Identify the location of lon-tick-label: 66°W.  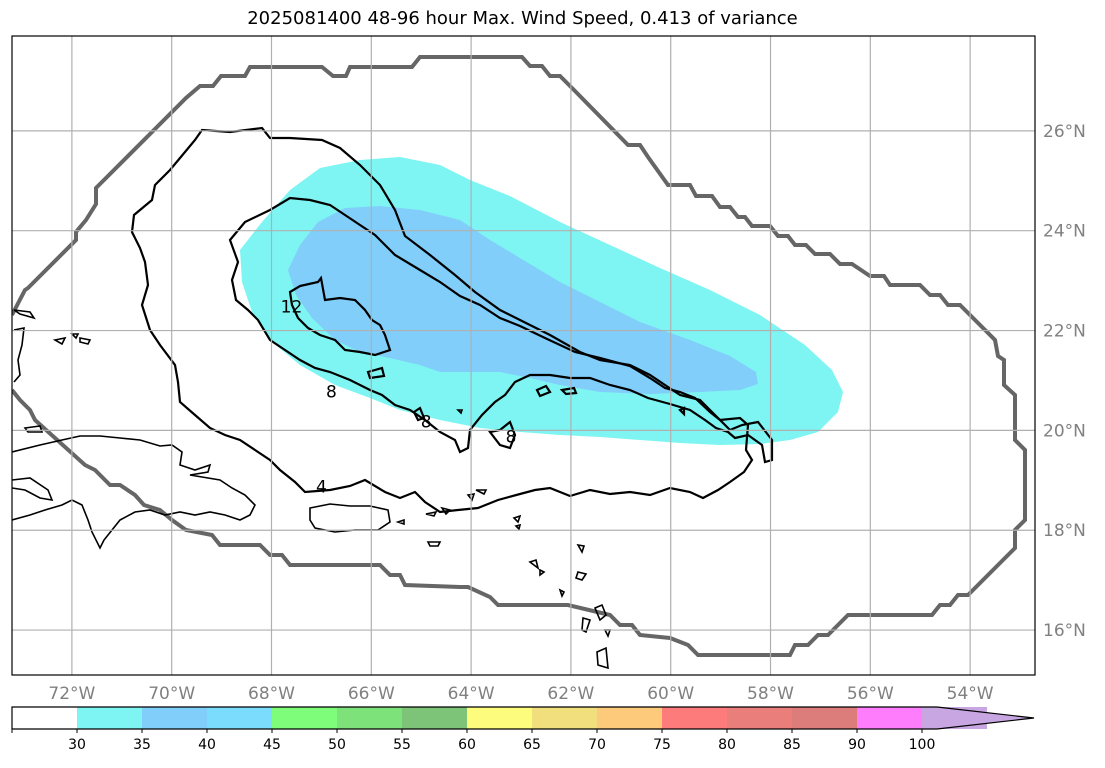
(371, 694).